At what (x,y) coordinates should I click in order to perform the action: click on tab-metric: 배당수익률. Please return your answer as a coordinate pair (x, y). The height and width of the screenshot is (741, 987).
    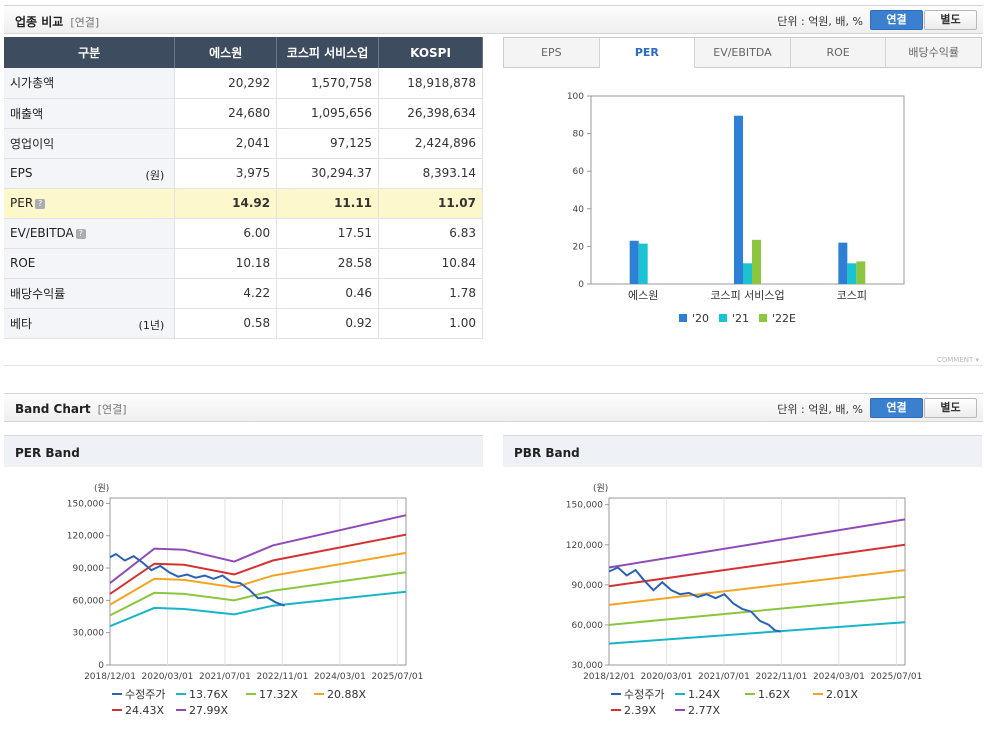
    Looking at the image, I should click on (933, 53).